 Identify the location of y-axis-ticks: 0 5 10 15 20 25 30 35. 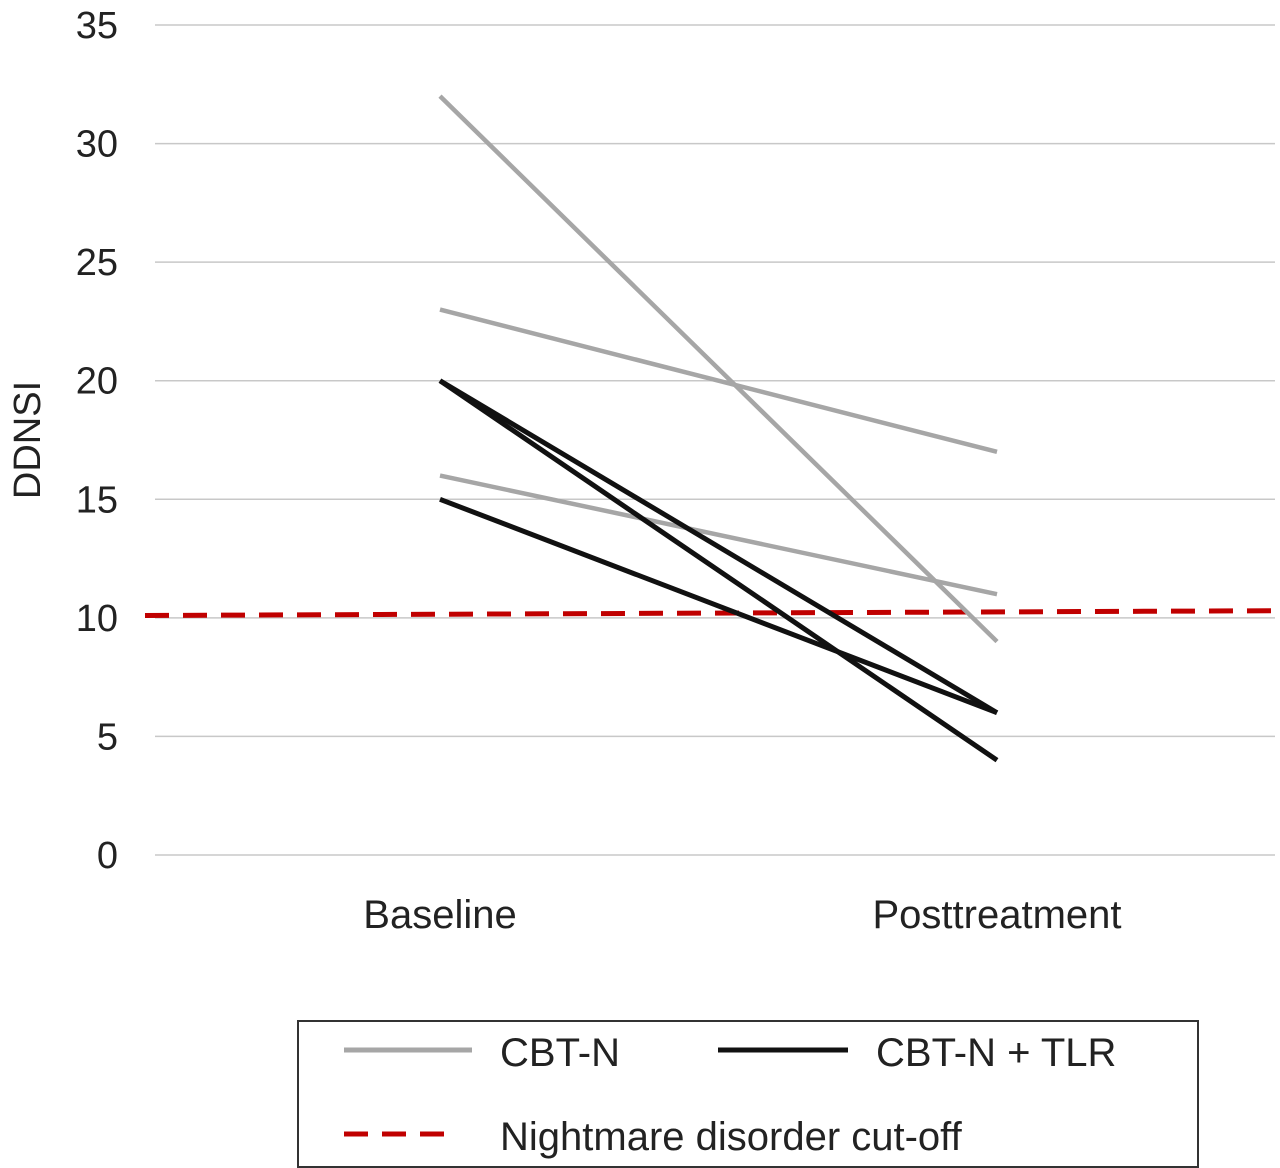
(97, 441).